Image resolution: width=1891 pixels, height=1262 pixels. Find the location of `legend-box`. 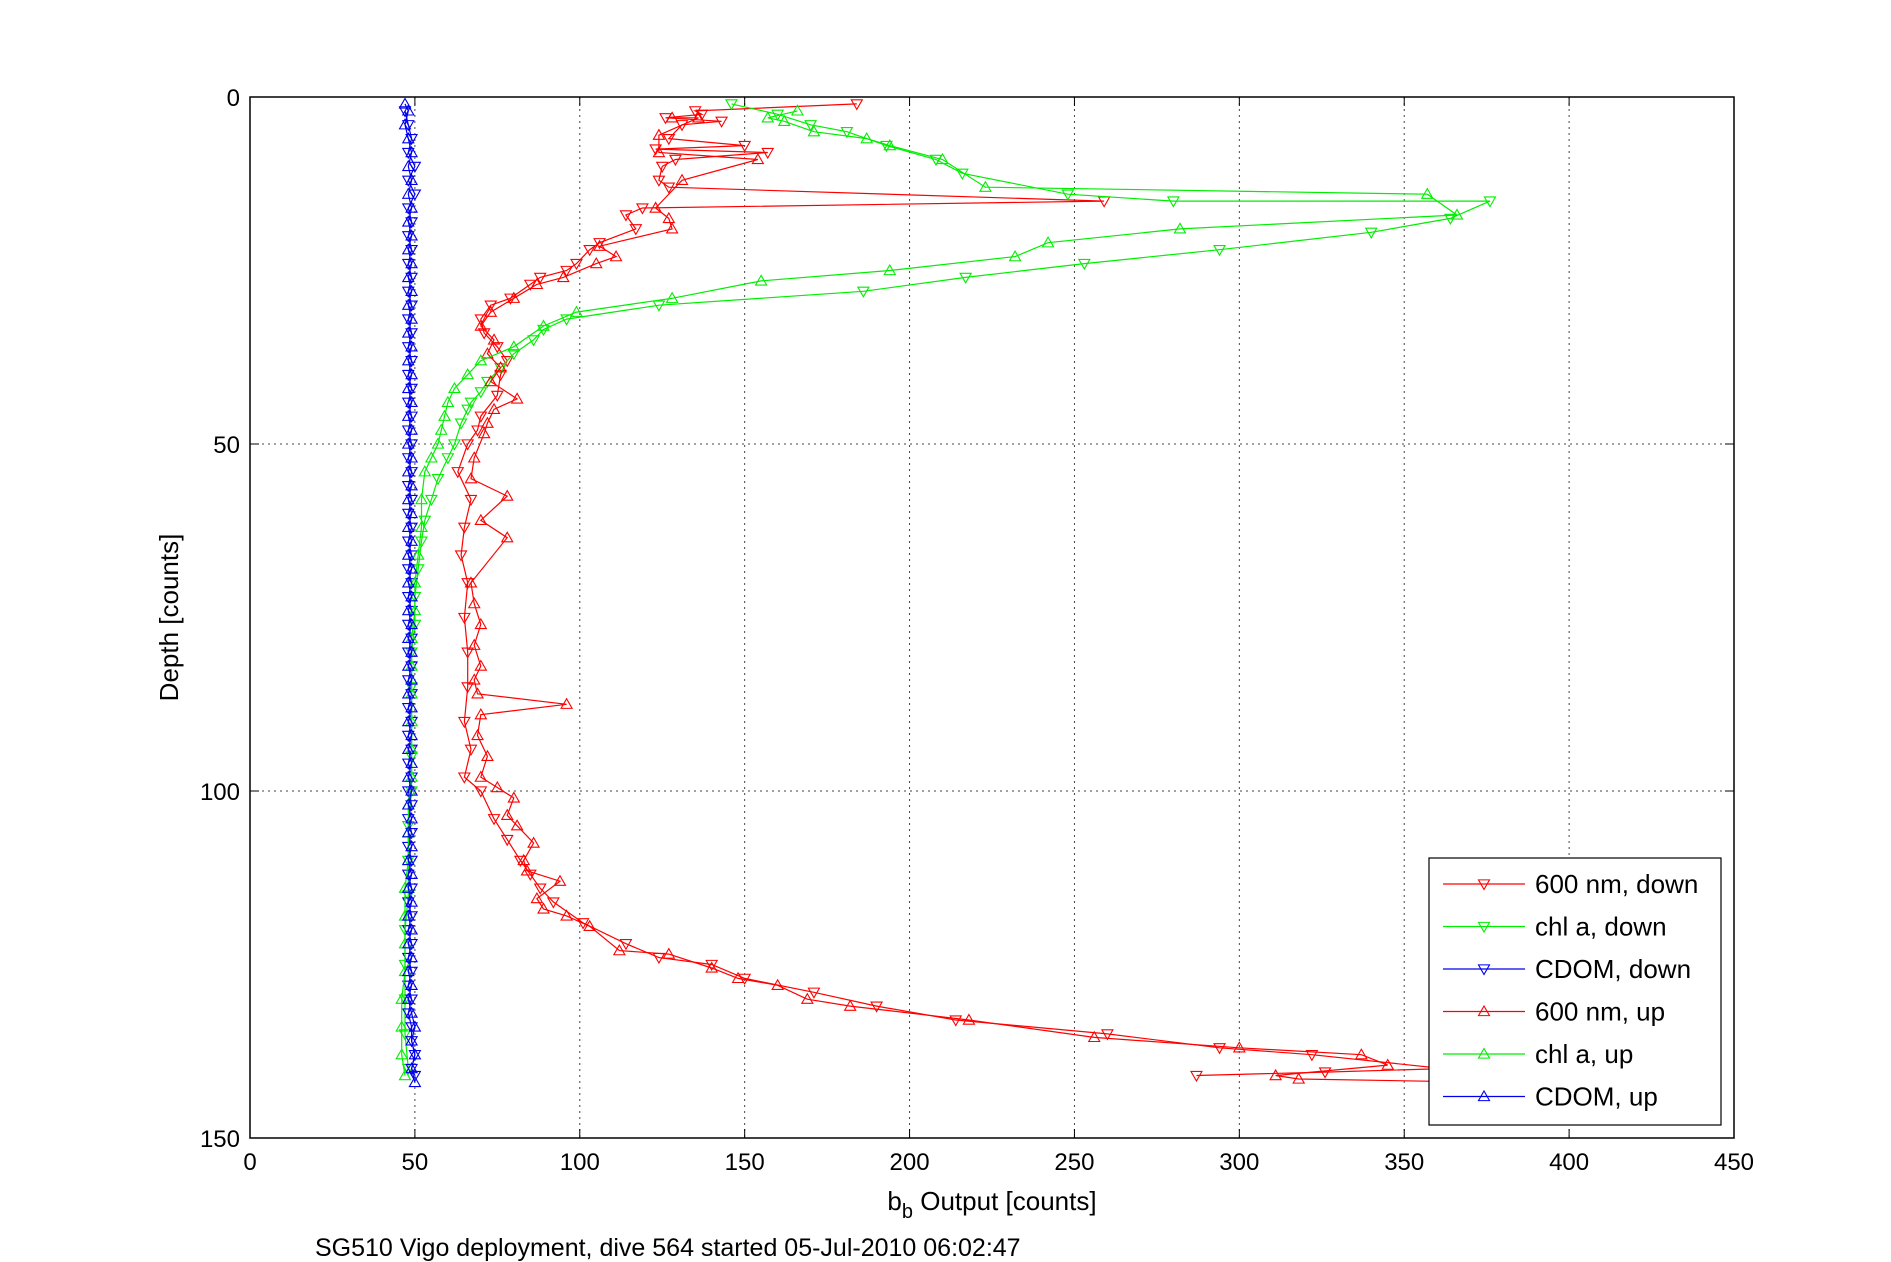

legend-box is located at coordinates (1575, 991).